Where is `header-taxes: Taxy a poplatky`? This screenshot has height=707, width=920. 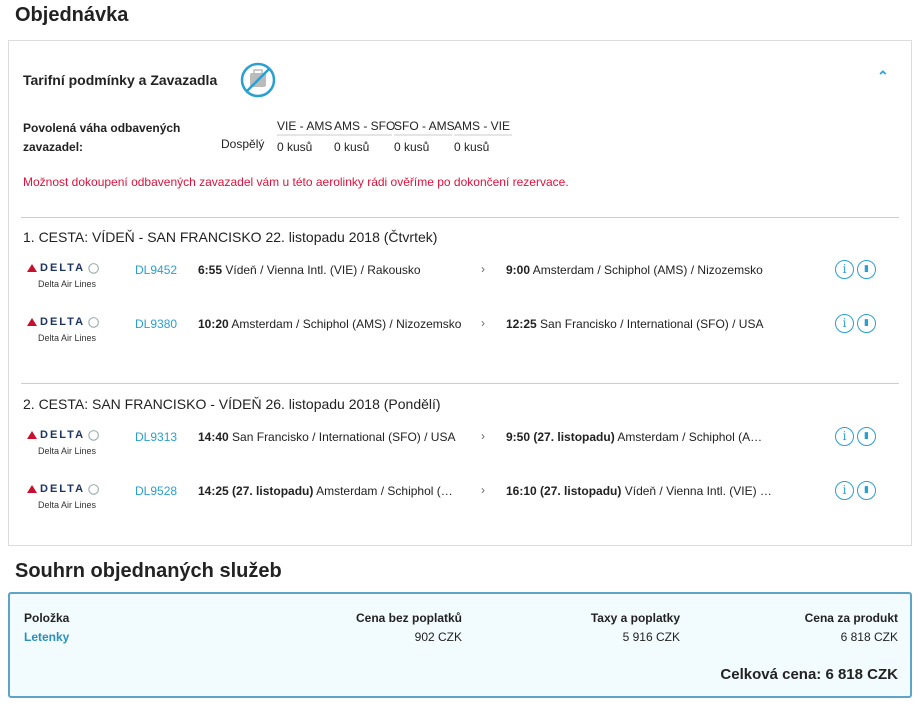 header-taxes: Taxy a poplatky is located at coordinates (635, 618).